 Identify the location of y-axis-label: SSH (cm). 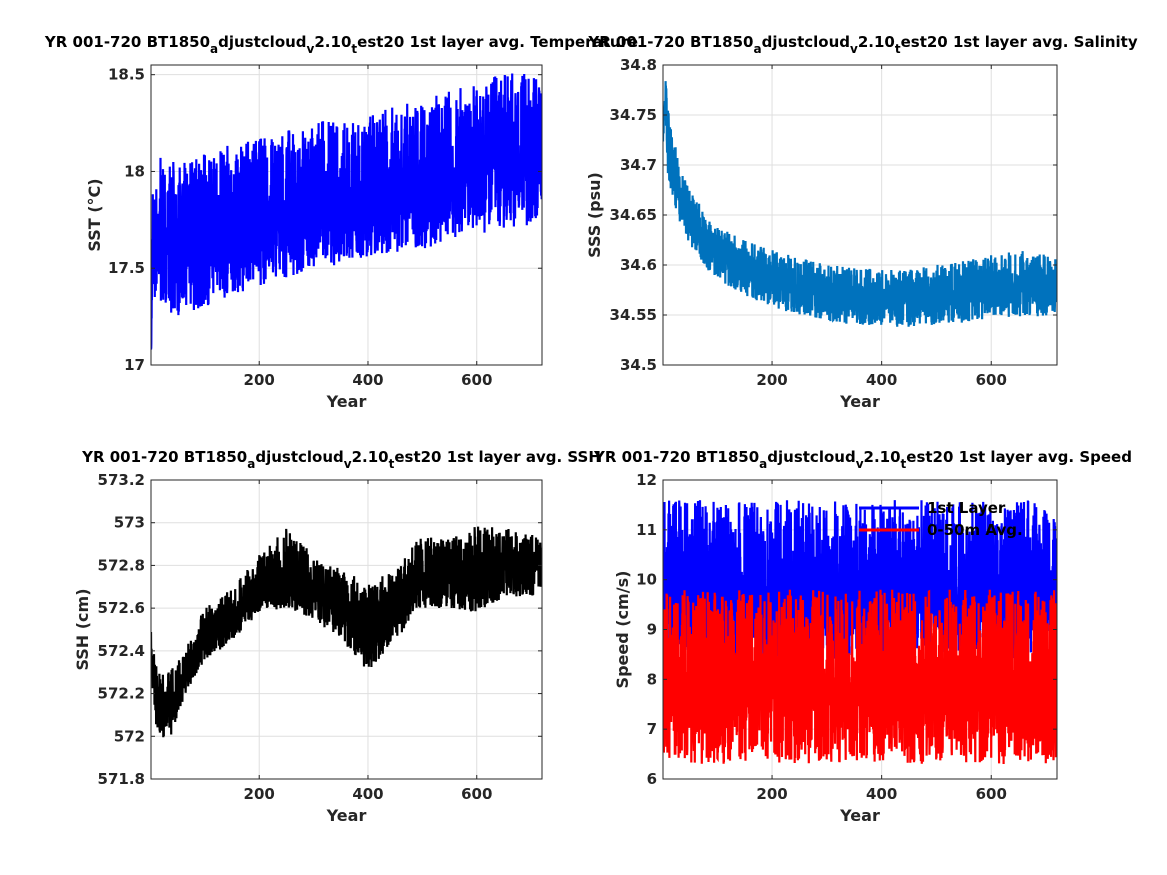
(82, 629).